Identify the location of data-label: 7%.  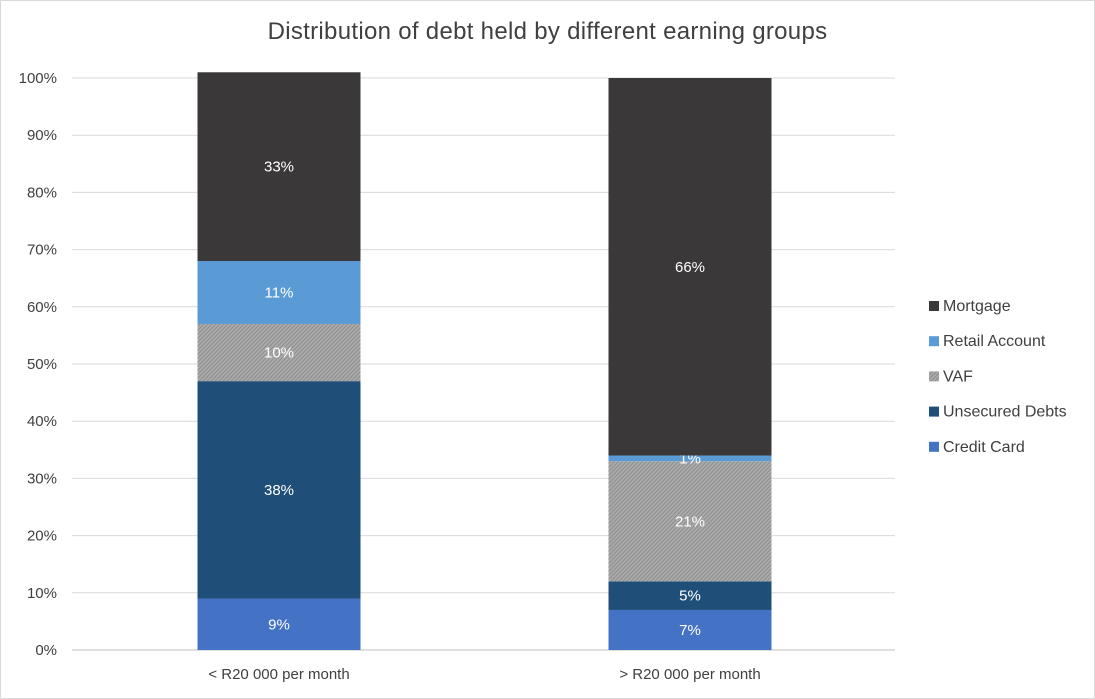
(690, 630).